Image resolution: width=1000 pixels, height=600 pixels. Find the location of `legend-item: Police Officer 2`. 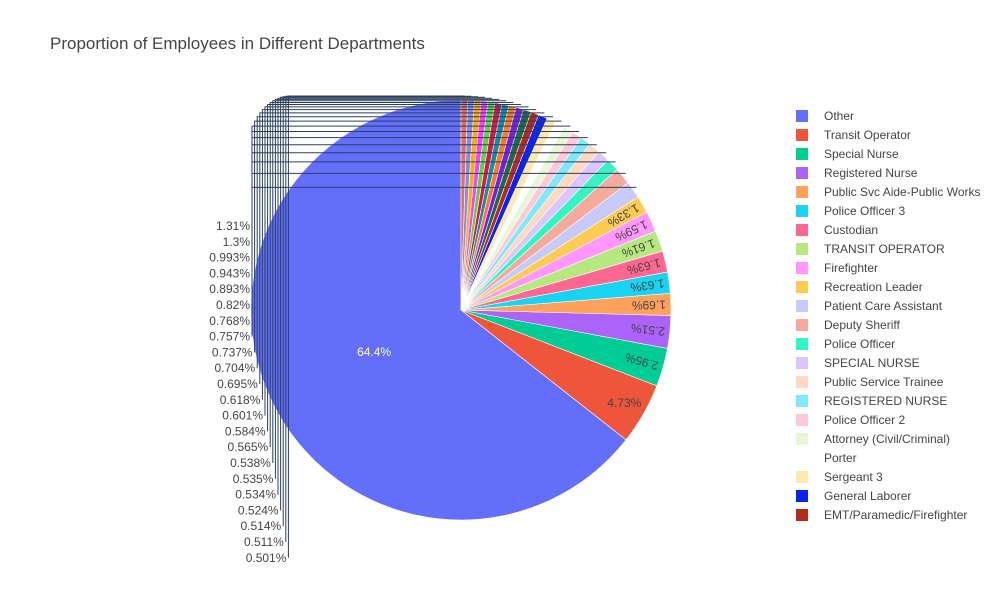

legend-item: Police Officer 2 is located at coordinates (888, 419).